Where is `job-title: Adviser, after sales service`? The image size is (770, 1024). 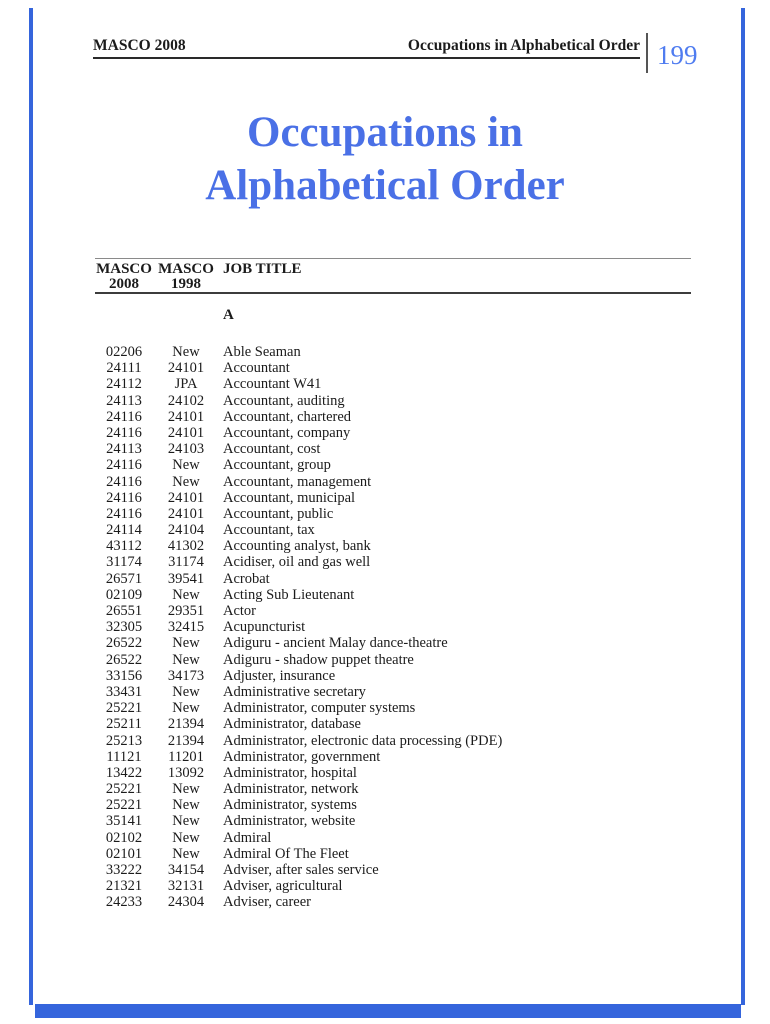 job-title: Adviser, after sales service is located at coordinates (301, 870).